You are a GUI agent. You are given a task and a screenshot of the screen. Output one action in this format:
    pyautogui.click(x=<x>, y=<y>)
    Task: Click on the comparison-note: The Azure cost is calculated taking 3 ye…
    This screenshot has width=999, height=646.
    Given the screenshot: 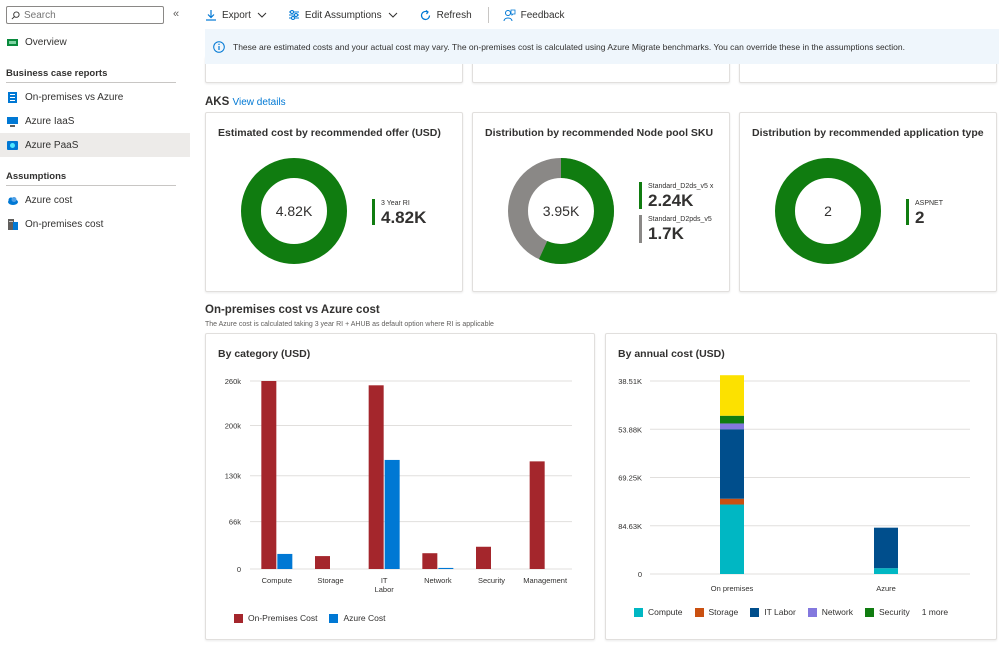 What is the action you would take?
    pyautogui.click(x=349, y=324)
    